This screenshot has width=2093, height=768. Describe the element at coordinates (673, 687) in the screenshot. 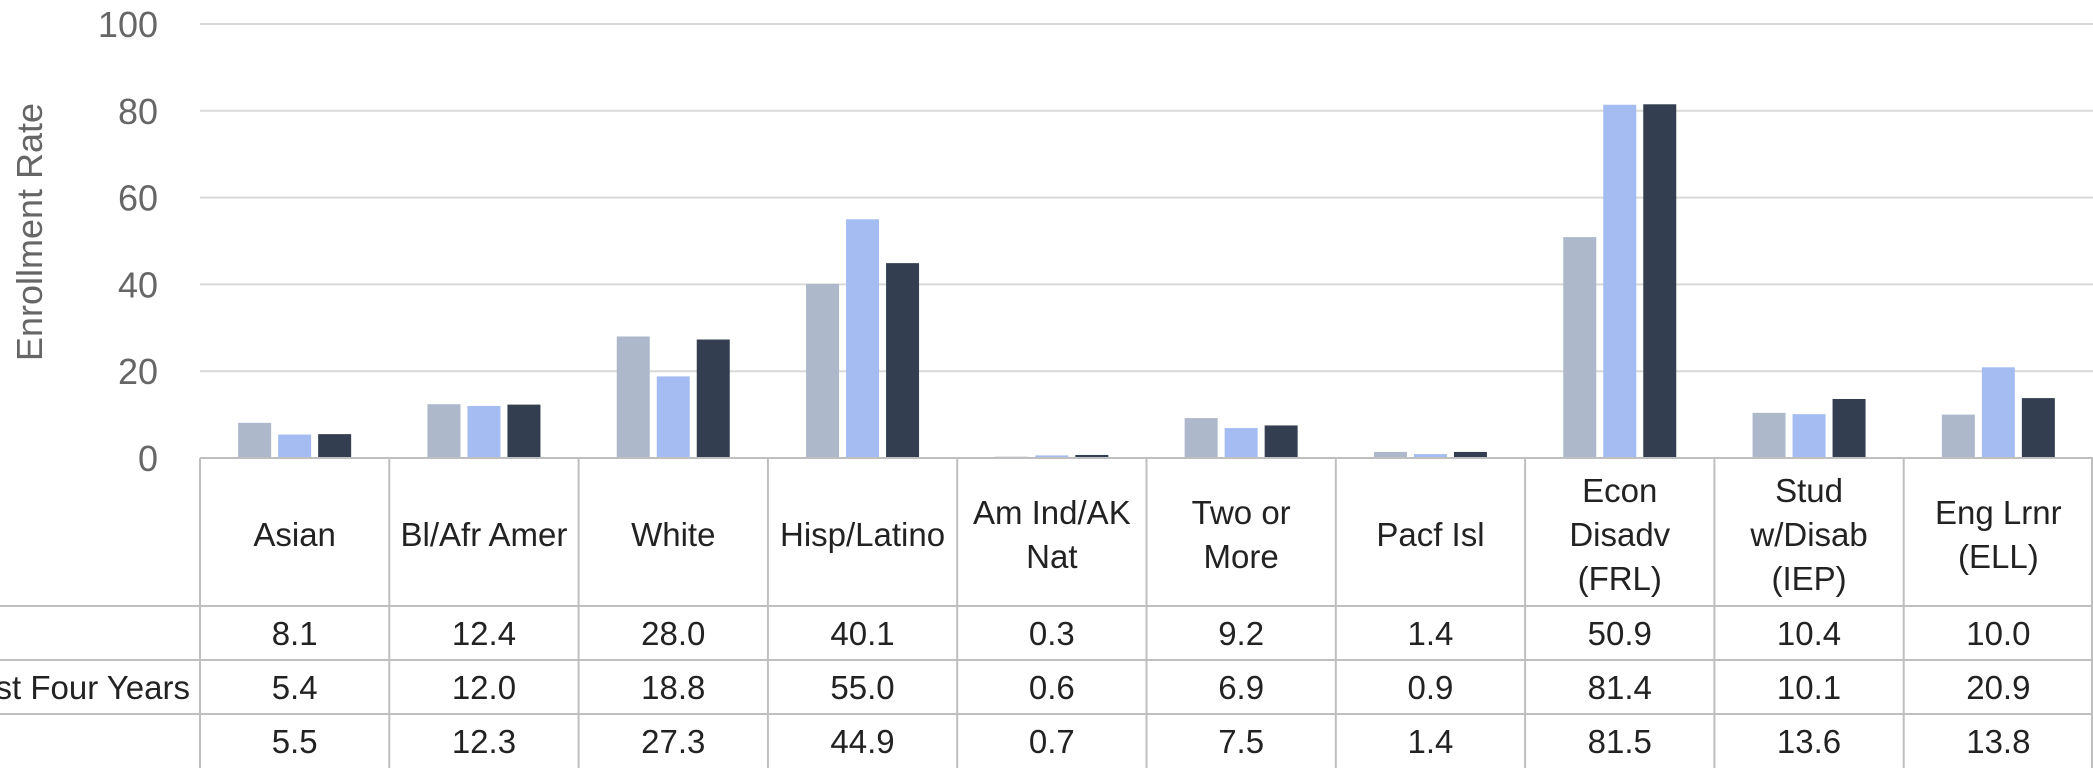

I see `table-cell-value: 18.8` at that location.